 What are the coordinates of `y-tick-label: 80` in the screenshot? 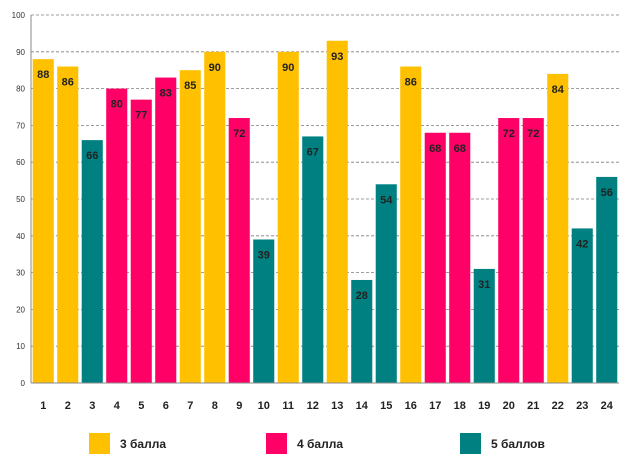 It's located at (20, 89).